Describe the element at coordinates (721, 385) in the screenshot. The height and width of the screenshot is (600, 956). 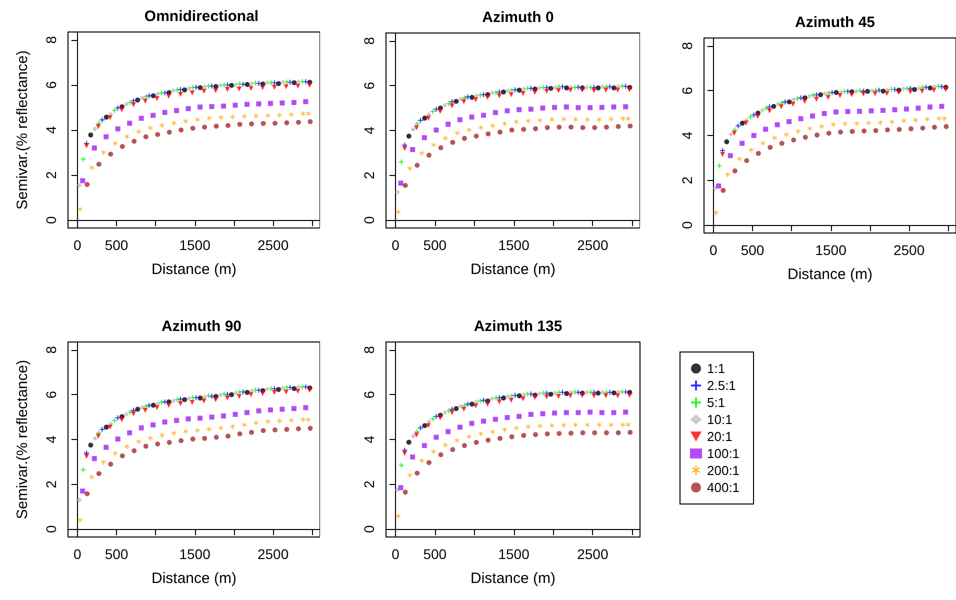
I see `legend-label: 2.5:1` at that location.